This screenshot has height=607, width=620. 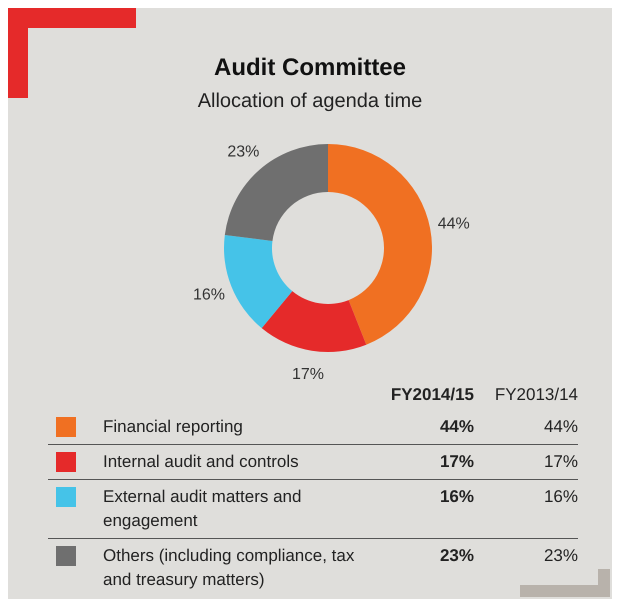 What do you see at coordinates (229, 568) in the screenshot?
I see `legend-label: Others (including compliance, tax and treasury matters)` at bounding box center [229, 568].